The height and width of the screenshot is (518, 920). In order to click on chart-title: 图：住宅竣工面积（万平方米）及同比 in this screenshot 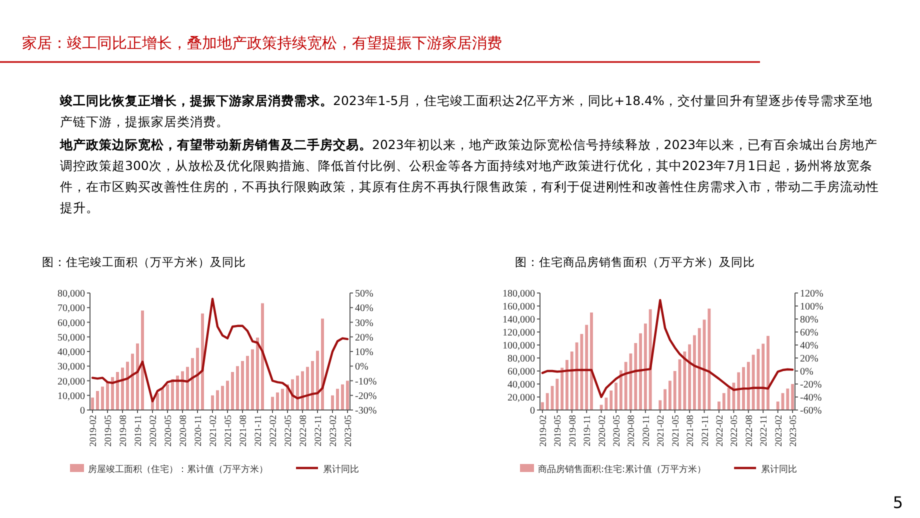, I will do `click(144, 262)`.